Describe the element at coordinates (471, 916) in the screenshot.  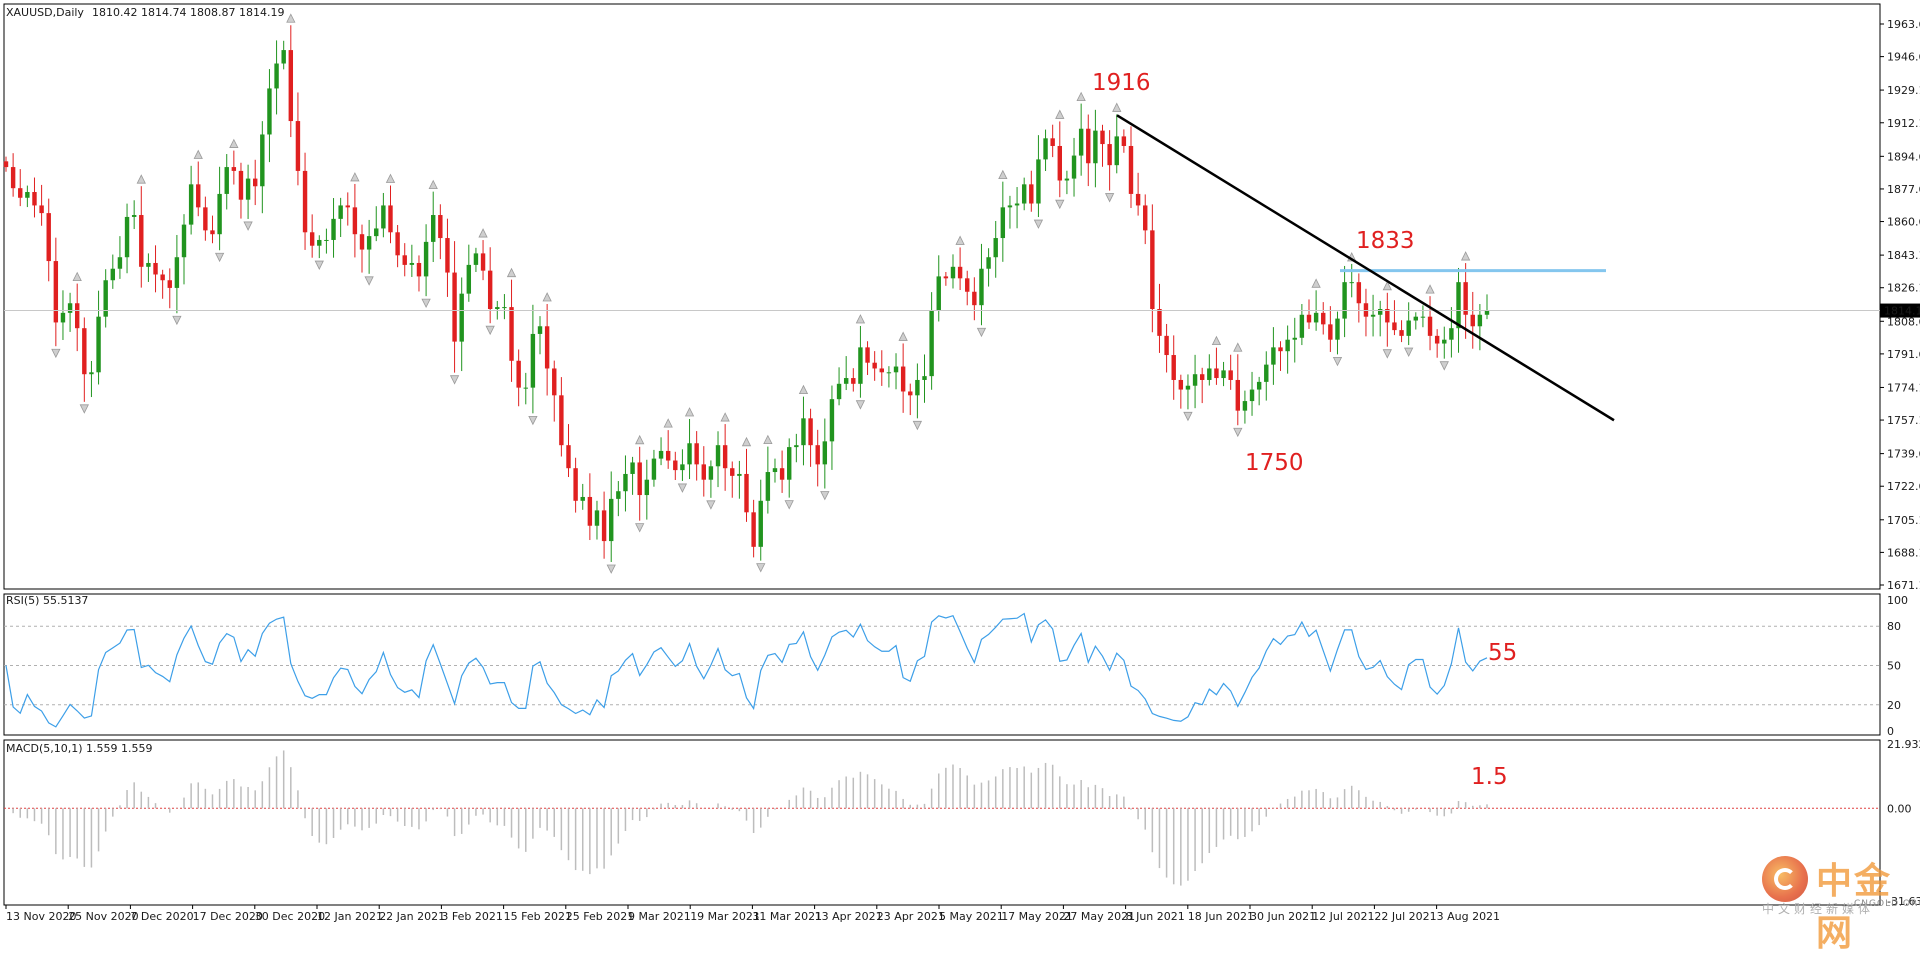
I see `date-tick-label: 3 Feb 2021` at that location.